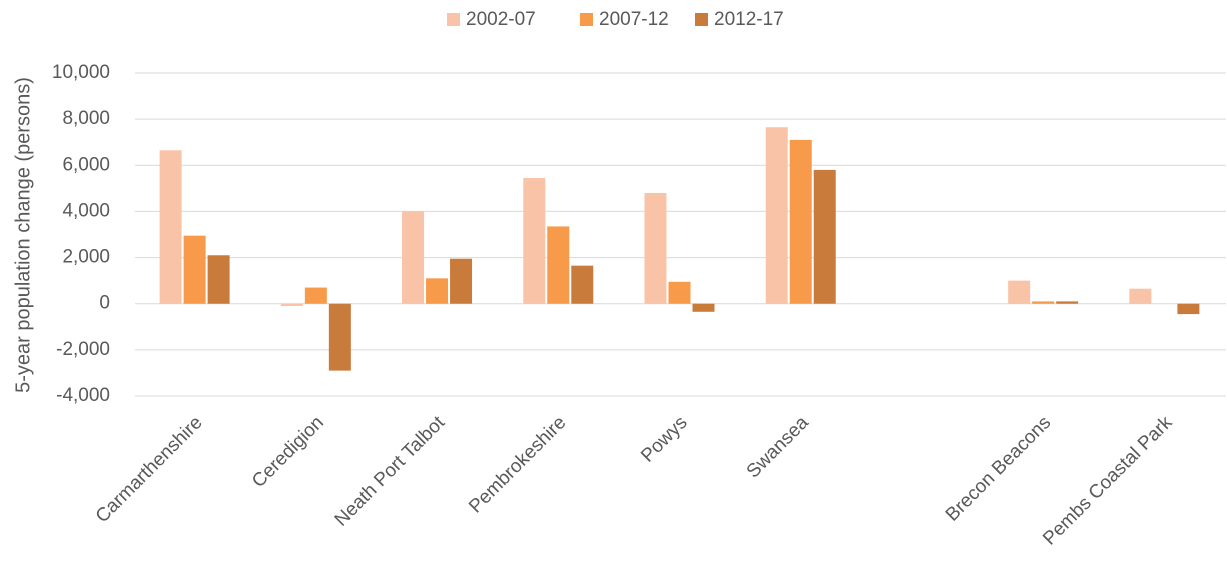  What do you see at coordinates (149, 469) in the screenshot?
I see `x-tick-label: Carmarthenshire` at bounding box center [149, 469].